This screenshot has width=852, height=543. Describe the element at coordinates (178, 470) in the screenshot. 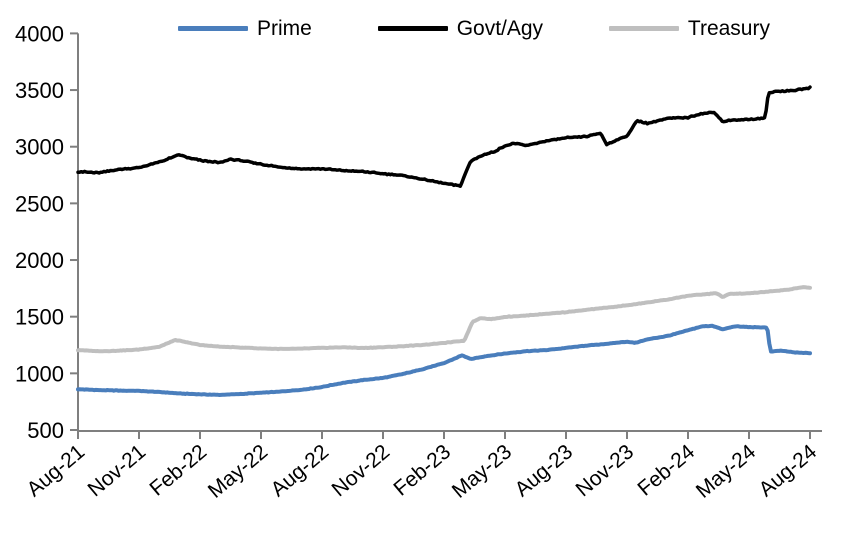

I see `svg-text: Feb-22` at that location.